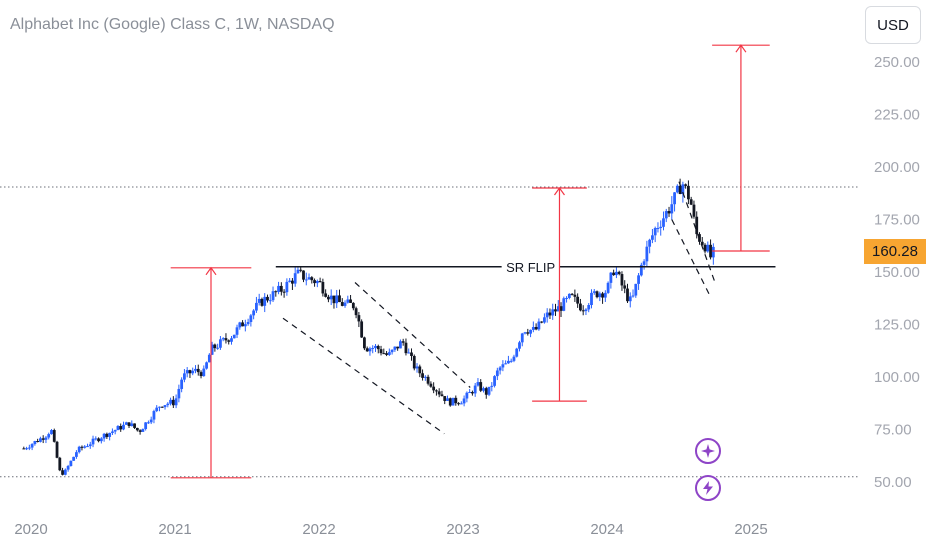 This screenshot has height=550, width=932. I want to click on x-tick-label: 2025, so click(750, 529).